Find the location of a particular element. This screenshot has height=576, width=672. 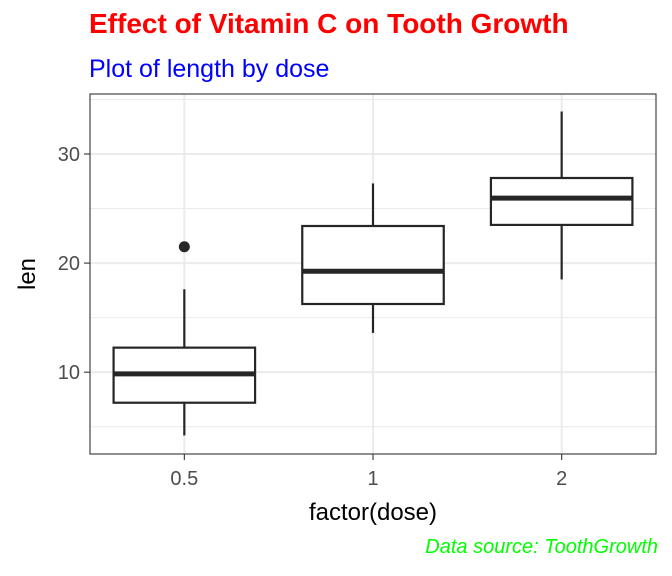

y-tick-label: 30 is located at coordinates (69, 155).